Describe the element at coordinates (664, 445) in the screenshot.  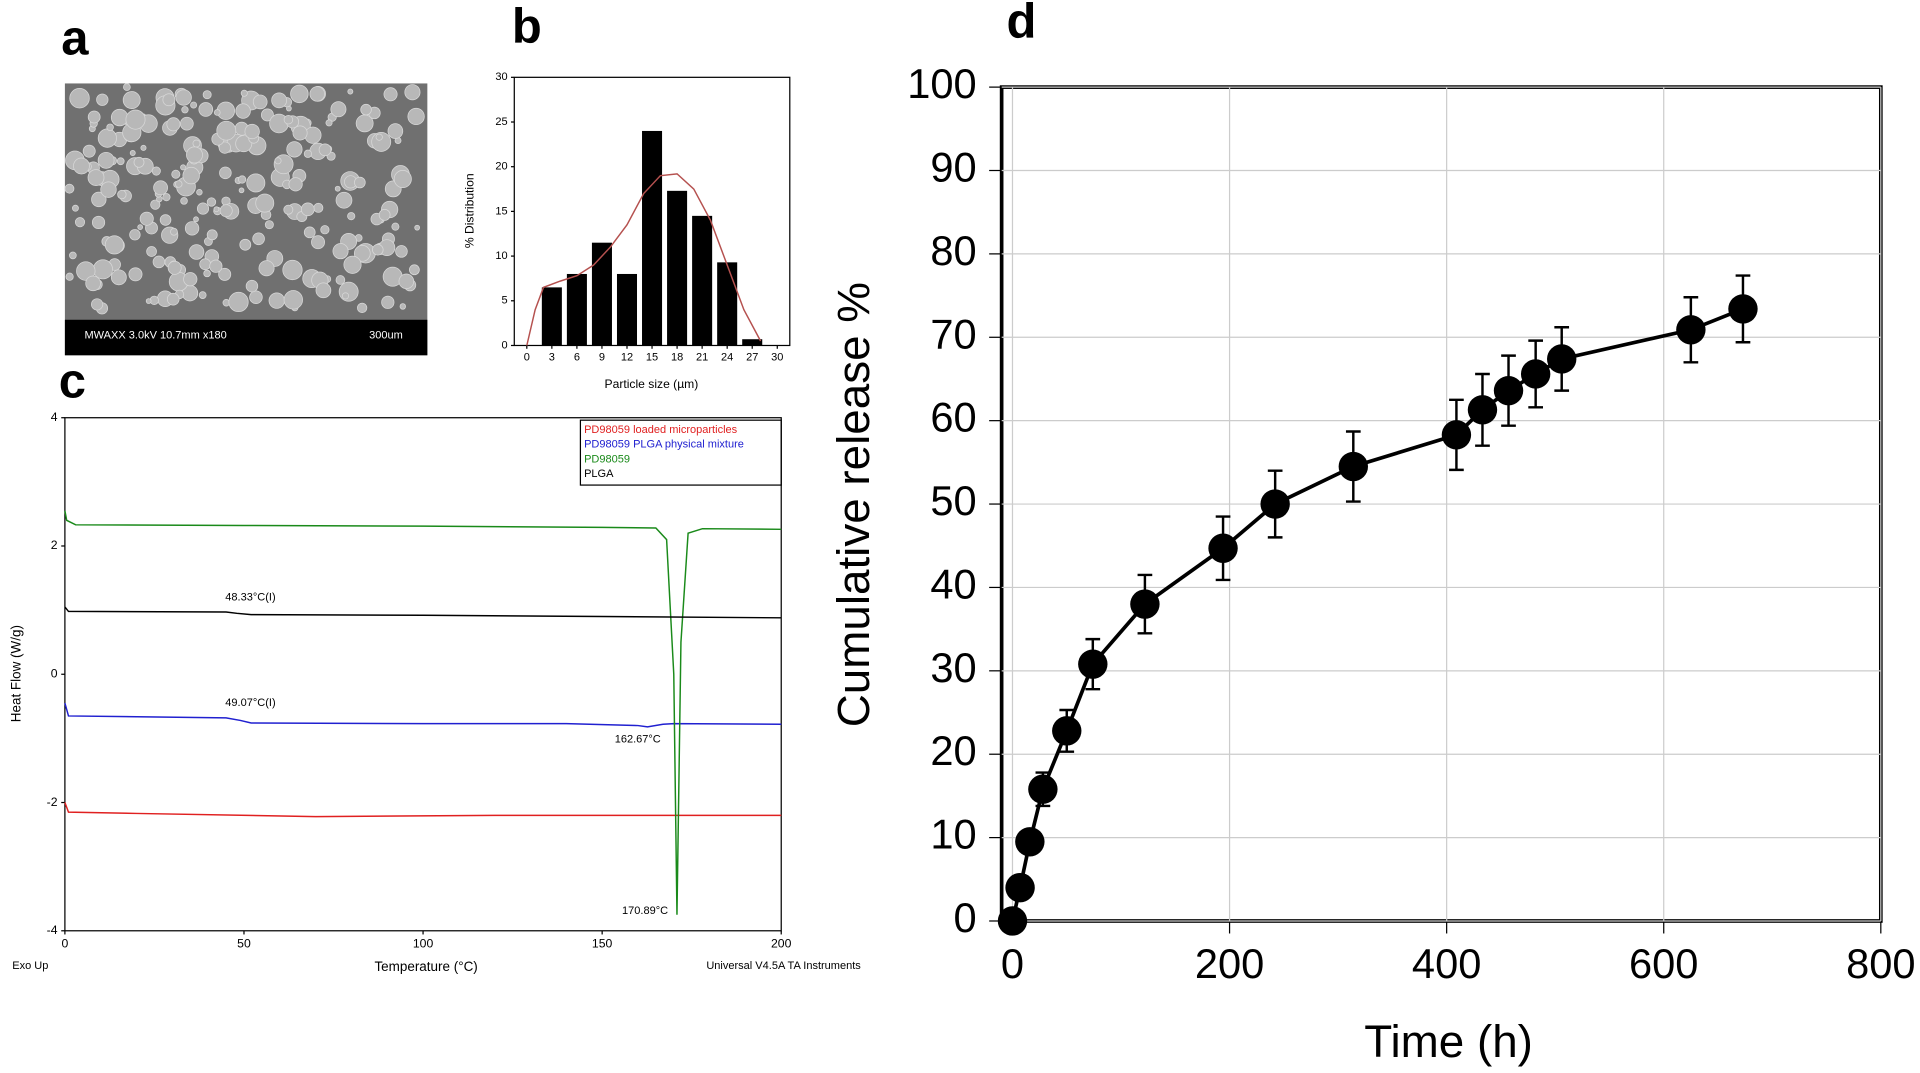
I see `legend-entry: PD98059 PLGA physical mixture` at that location.